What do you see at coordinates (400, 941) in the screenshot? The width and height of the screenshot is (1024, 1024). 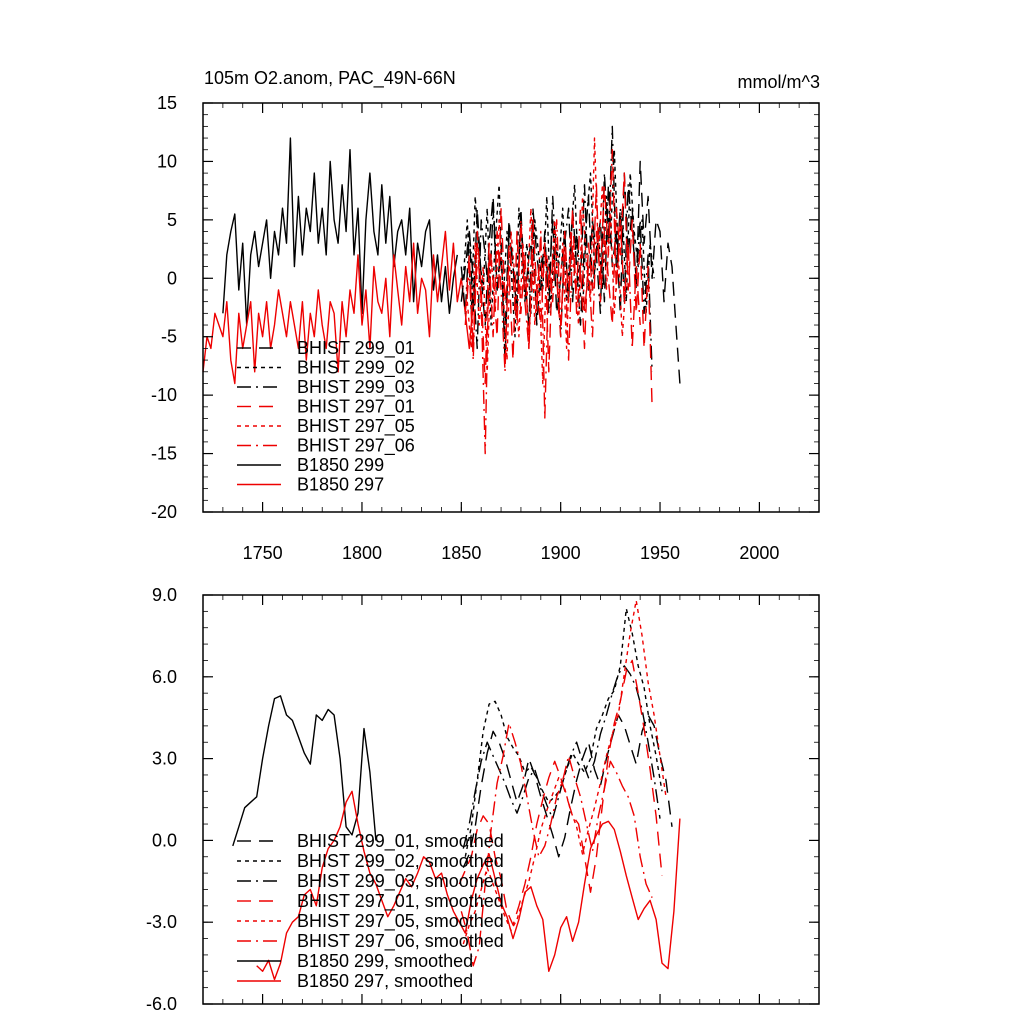 I see `legend-label: BHIST 297_06, smoothed` at bounding box center [400, 941].